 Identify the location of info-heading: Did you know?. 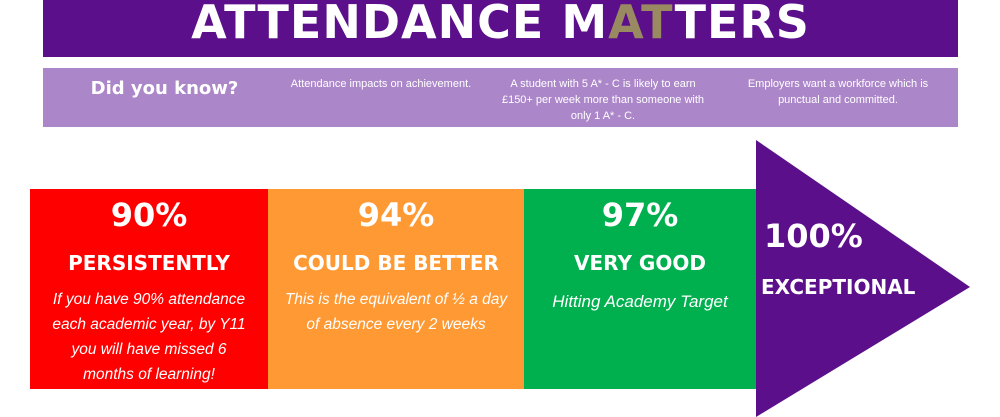
(164, 88).